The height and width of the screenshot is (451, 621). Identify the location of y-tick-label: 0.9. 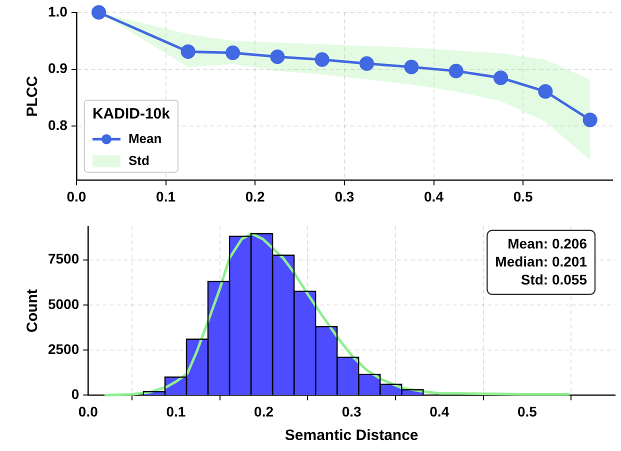
(58, 68).